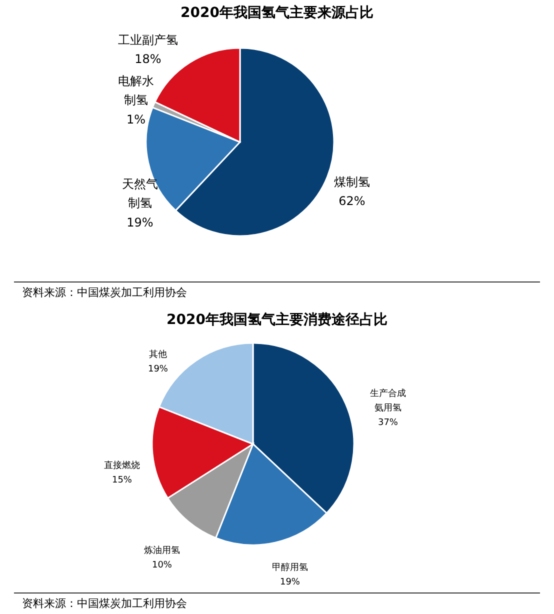 The width and height of the screenshot is (554, 614). I want to click on slice-label: 直接燃烧, so click(122, 465).